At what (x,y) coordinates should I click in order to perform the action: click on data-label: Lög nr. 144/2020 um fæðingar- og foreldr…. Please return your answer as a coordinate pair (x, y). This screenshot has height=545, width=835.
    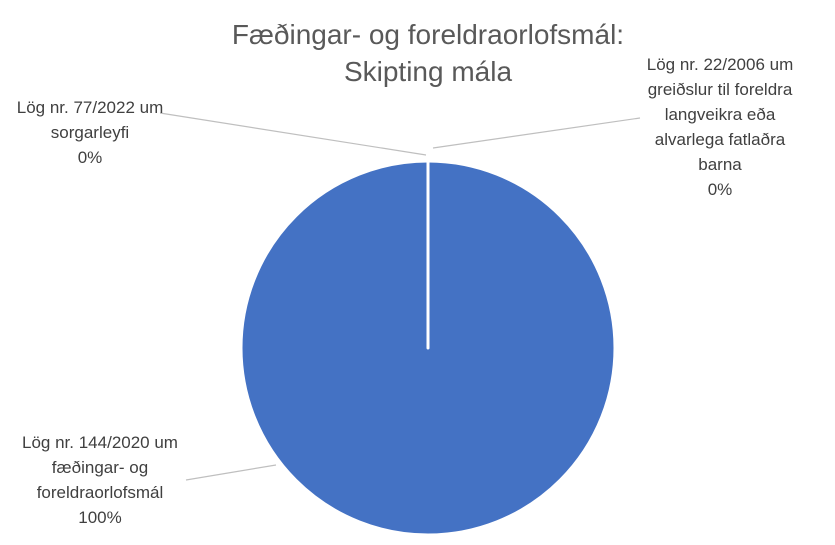
    Looking at the image, I should click on (100, 480).